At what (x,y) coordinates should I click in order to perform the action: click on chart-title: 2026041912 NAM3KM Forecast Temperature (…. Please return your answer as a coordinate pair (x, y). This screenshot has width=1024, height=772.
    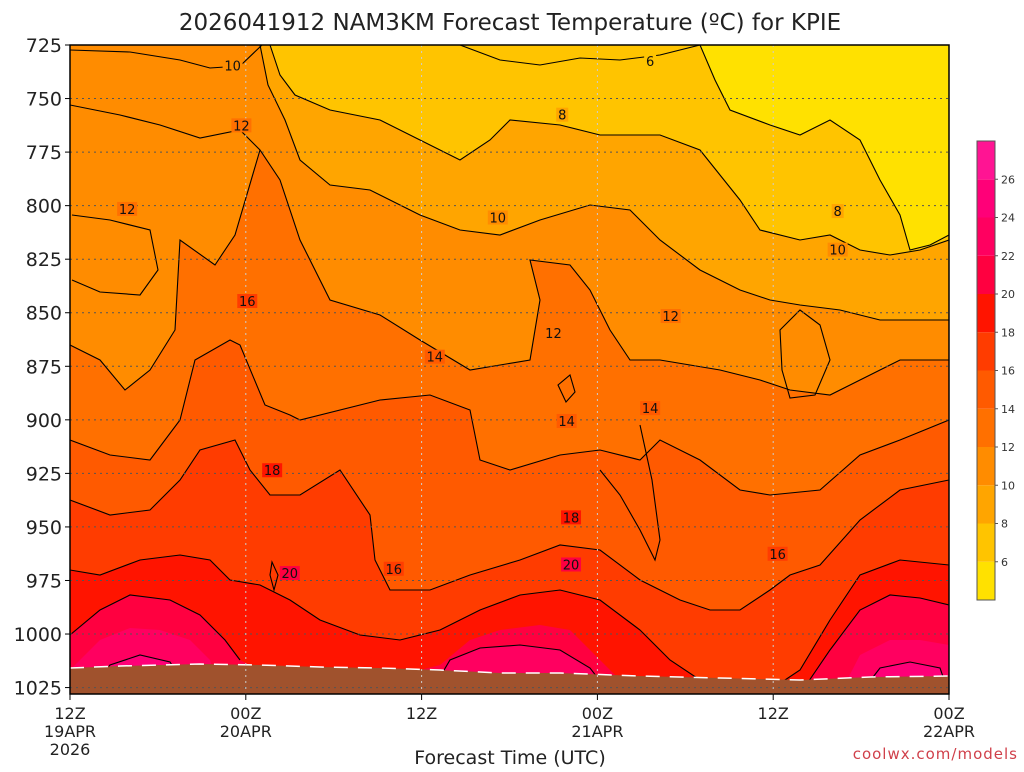
    Looking at the image, I should click on (510, 23).